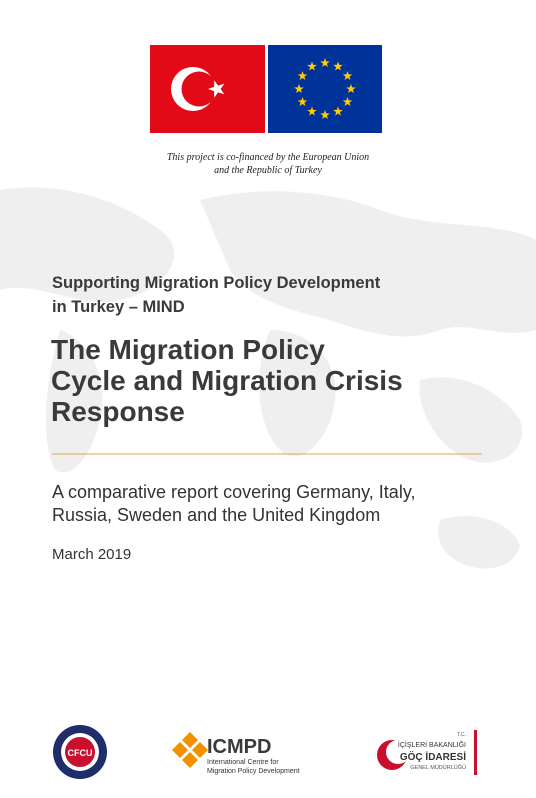 Image resolution: width=536 pixels, height=798 pixels. I want to click on goc-line: GENEL MÜDÜRLÜĞÜ, so click(438, 767).